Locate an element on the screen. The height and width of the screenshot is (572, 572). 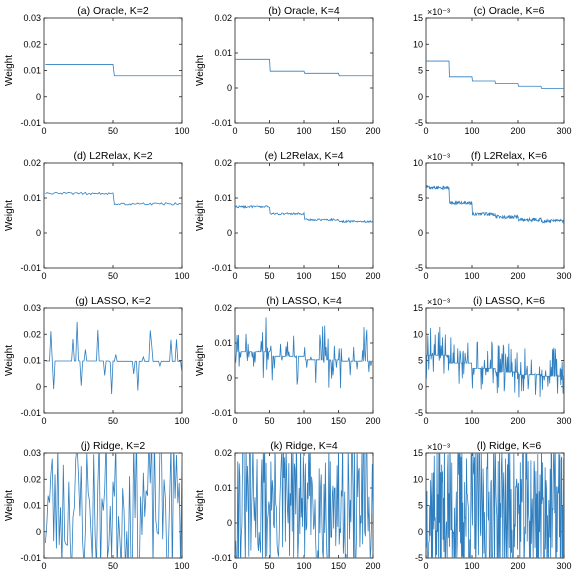
y-tick-label: 0.03 is located at coordinates (32, 453).